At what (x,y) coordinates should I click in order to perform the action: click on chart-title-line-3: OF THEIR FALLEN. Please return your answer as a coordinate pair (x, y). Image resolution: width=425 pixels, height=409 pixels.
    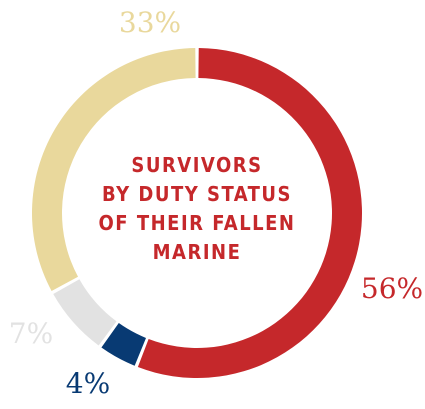
    Looking at the image, I should click on (197, 223).